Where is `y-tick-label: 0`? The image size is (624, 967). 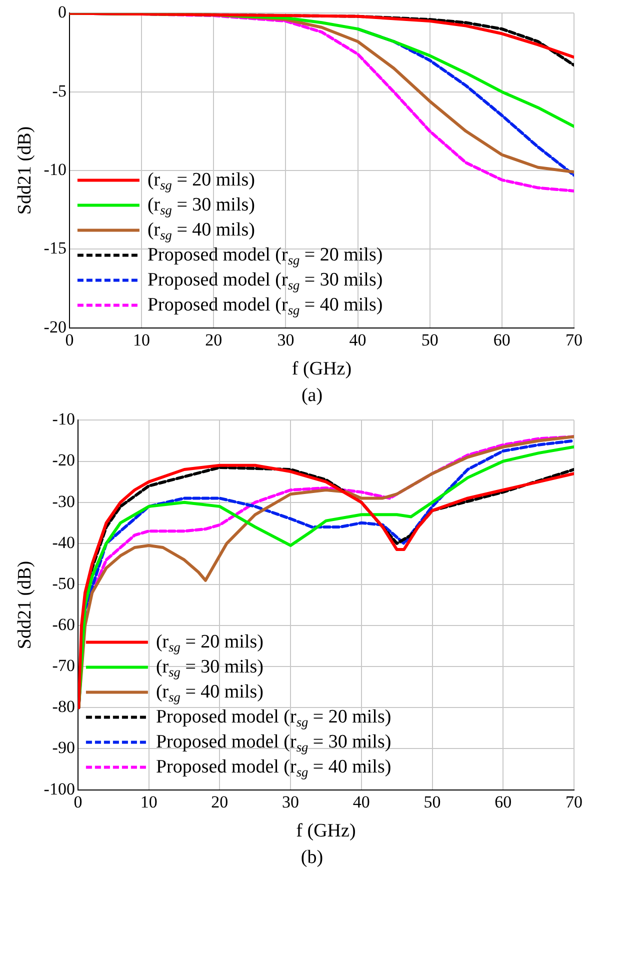
y-tick-label: 0 is located at coordinates (62, 12).